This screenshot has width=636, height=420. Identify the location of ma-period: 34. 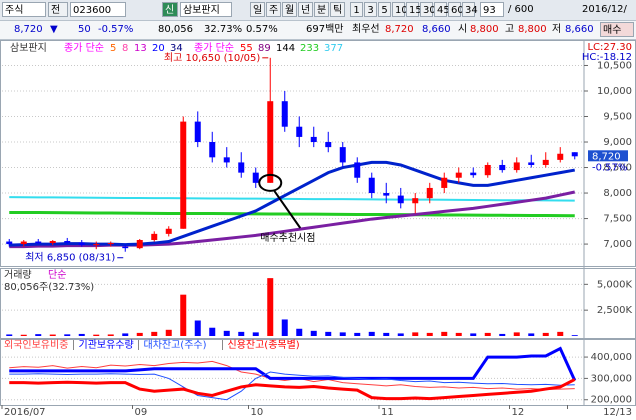
(176, 48).